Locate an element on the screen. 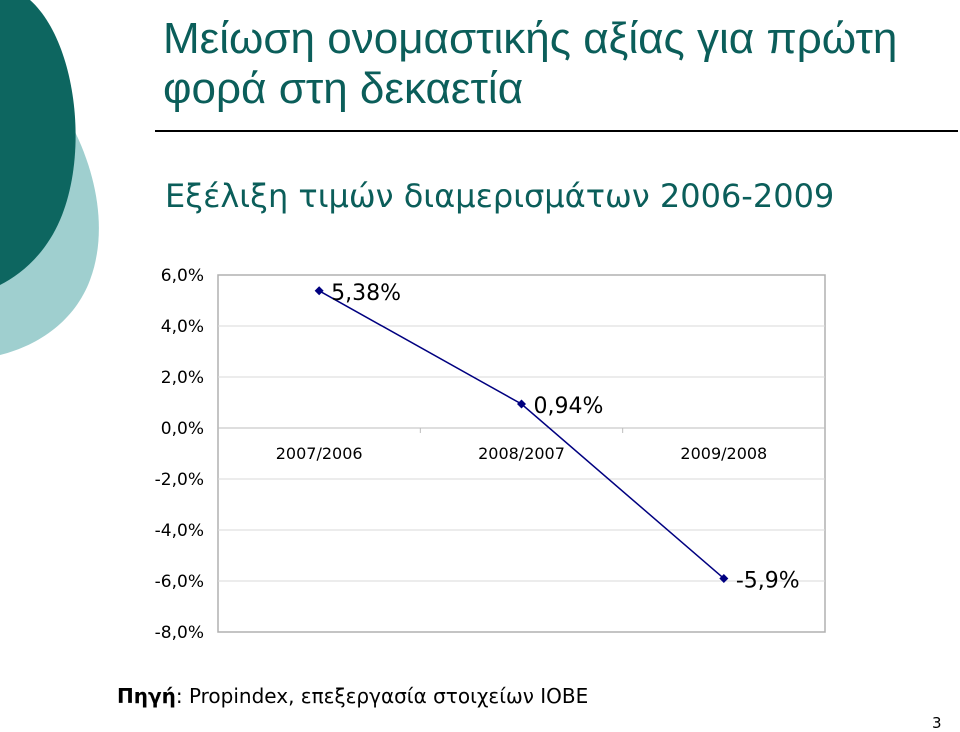  y-tick-label: 4,0% is located at coordinates (182, 327).